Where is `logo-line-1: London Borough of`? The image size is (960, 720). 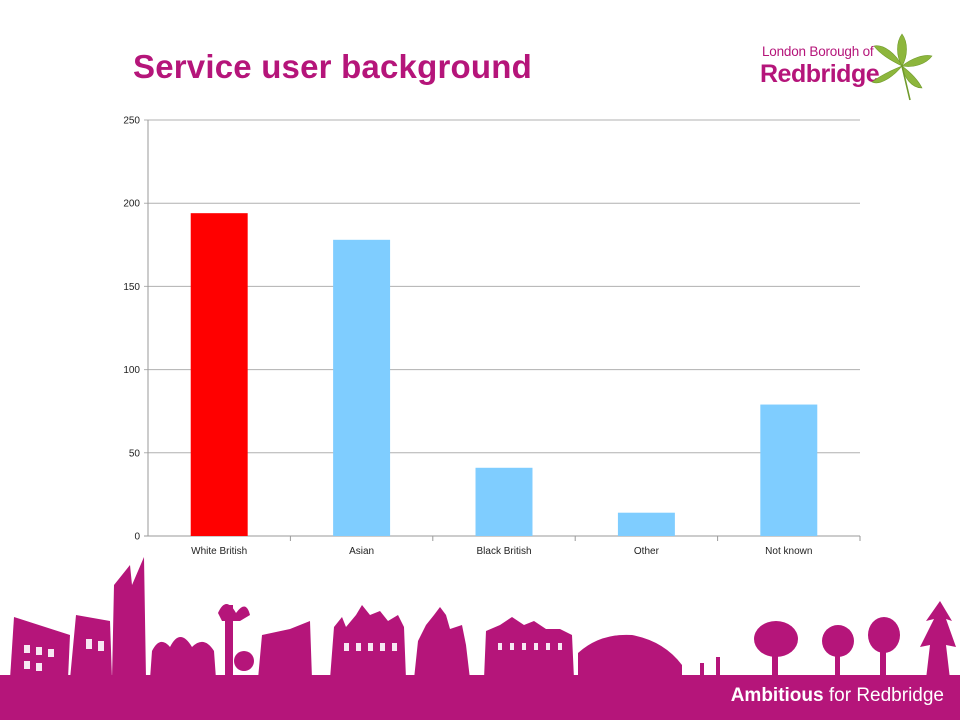
logo-line-1: London Borough of is located at coordinates (818, 51).